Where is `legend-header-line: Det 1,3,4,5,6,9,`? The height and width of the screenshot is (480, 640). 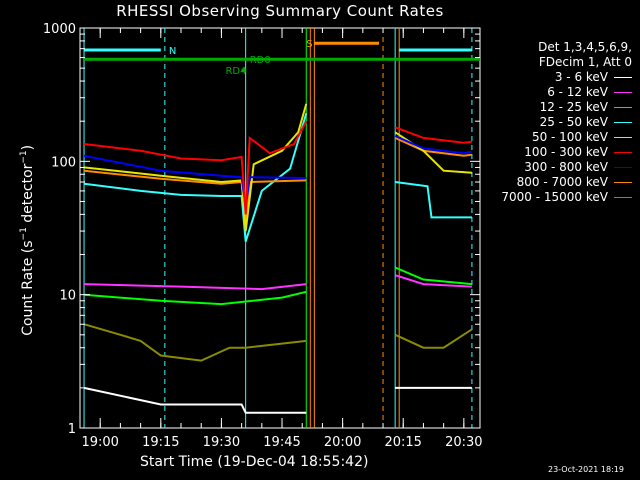
legend-header-line: Det 1,3,4,5,6,9, is located at coordinates (585, 47).